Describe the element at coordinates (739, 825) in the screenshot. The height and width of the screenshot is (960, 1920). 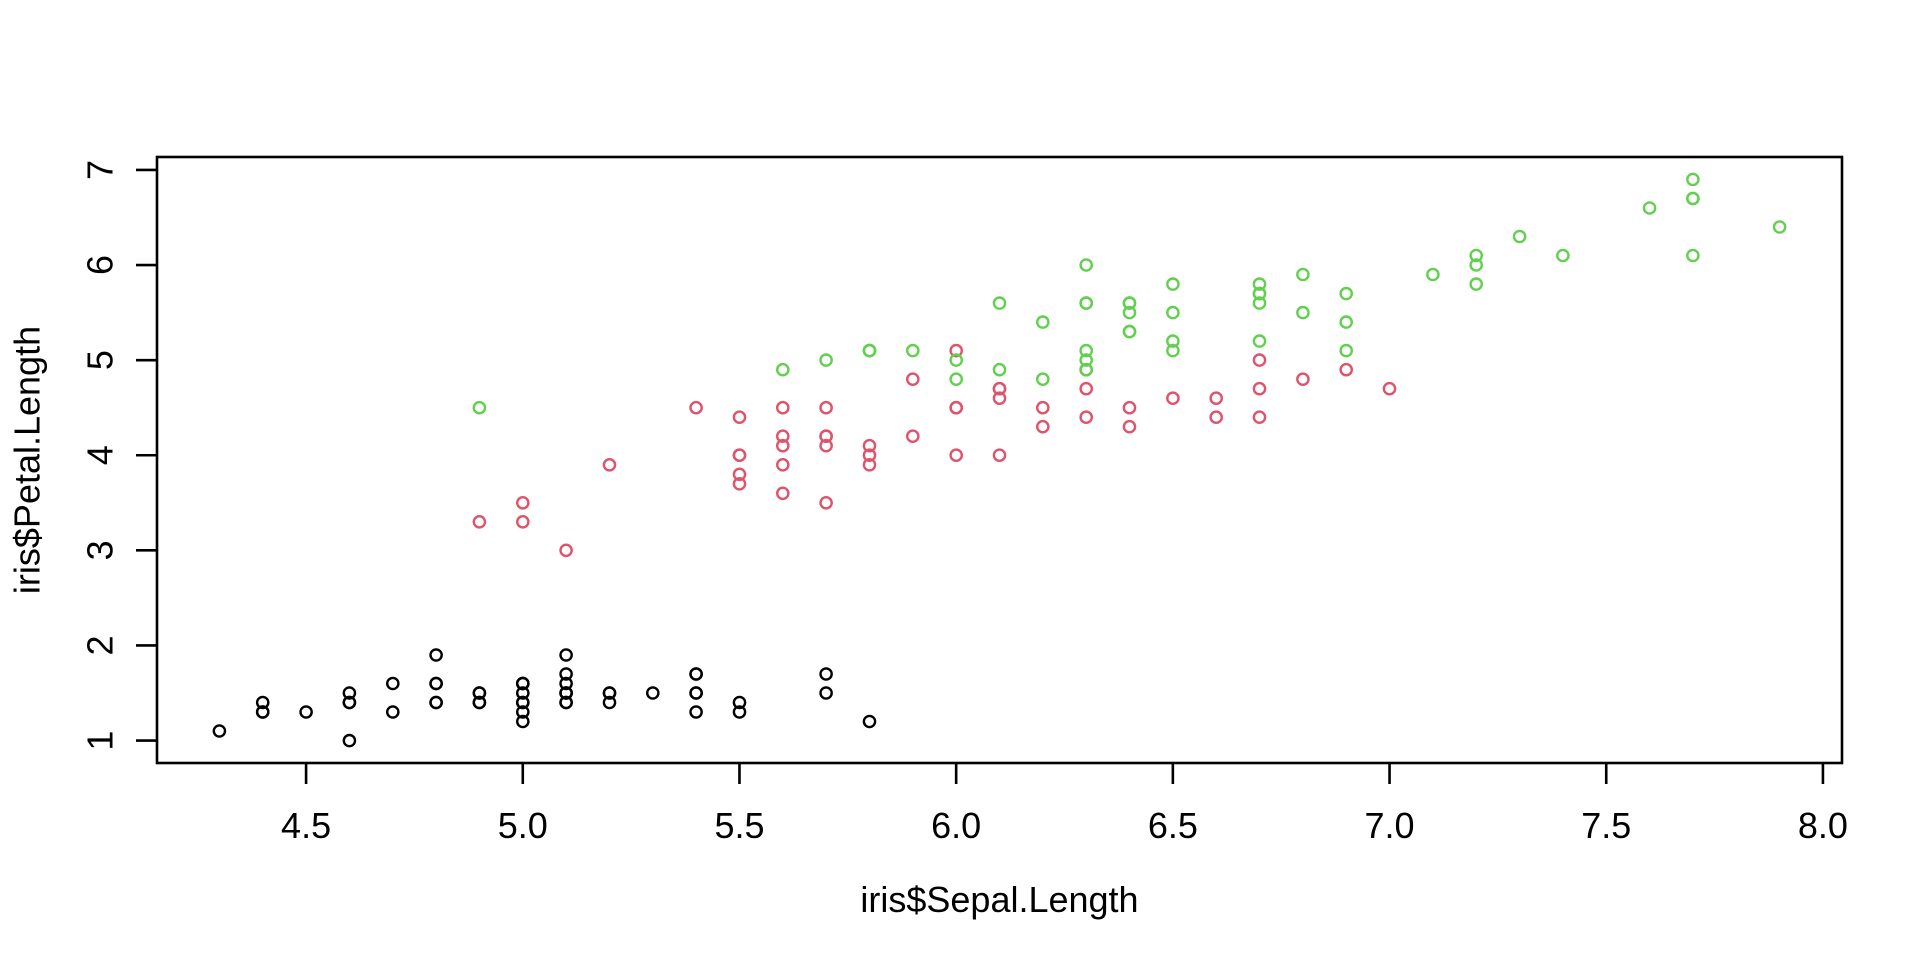
I see `x-axis-tick-label: 5.5` at that location.